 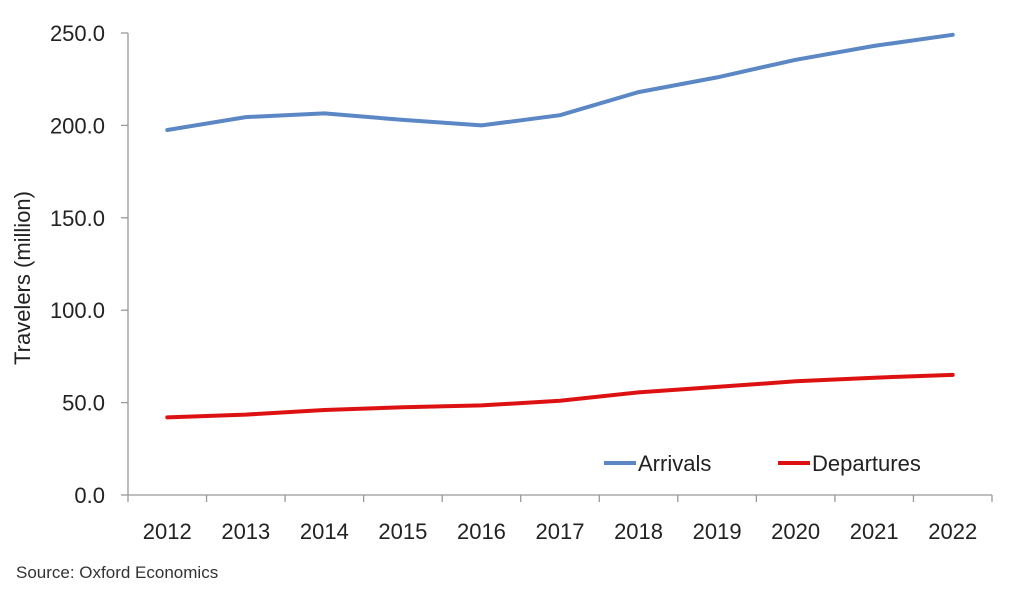 What do you see at coordinates (560, 396) in the screenshot?
I see `series-line-departures` at bounding box center [560, 396].